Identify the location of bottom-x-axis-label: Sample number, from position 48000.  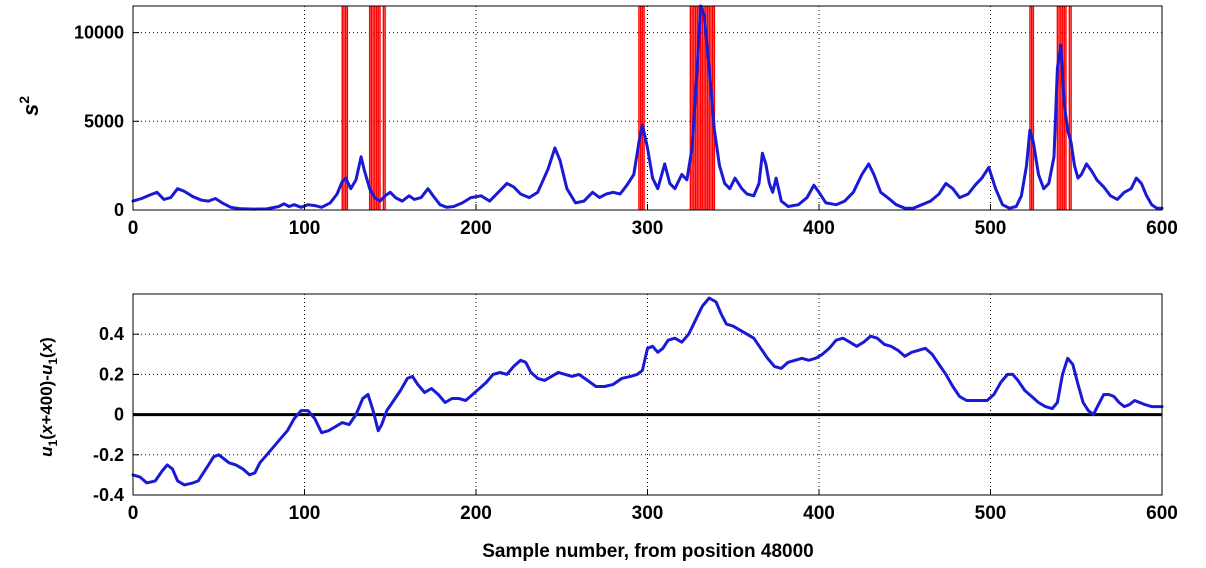
(648, 551).